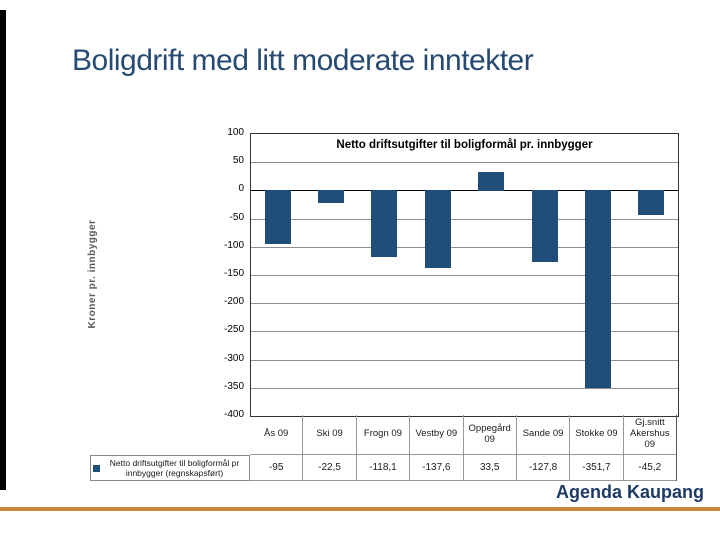 Image resolution: width=720 pixels, height=540 pixels. Describe the element at coordinates (233, 245) in the screenshot. I see `y-tick-label: -100` at that location.